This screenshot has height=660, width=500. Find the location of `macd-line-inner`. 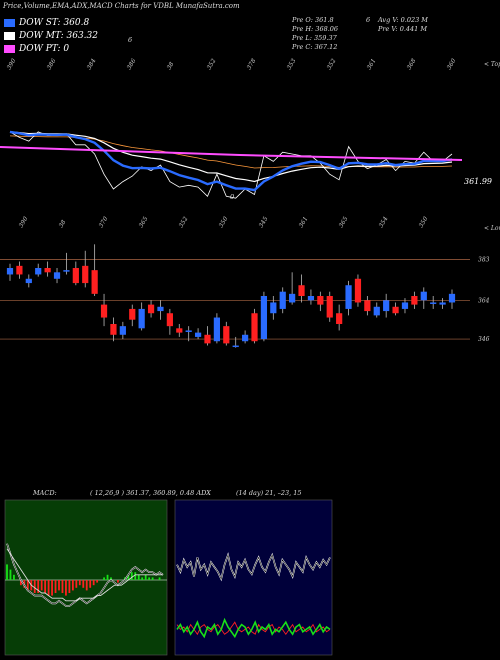

macd-line-inner is located at coordinates (85, 575).